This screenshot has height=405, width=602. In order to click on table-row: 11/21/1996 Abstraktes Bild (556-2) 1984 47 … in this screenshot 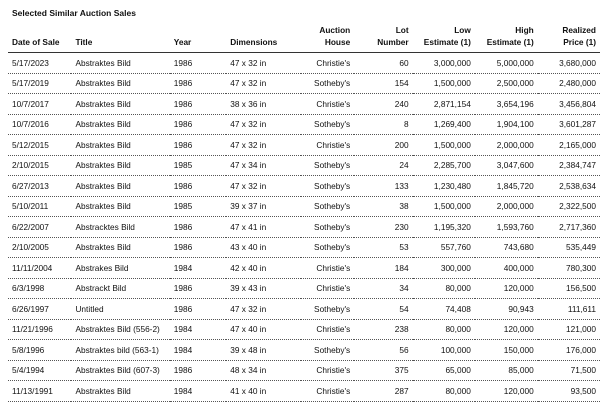, I will do `click(304, 329)`.